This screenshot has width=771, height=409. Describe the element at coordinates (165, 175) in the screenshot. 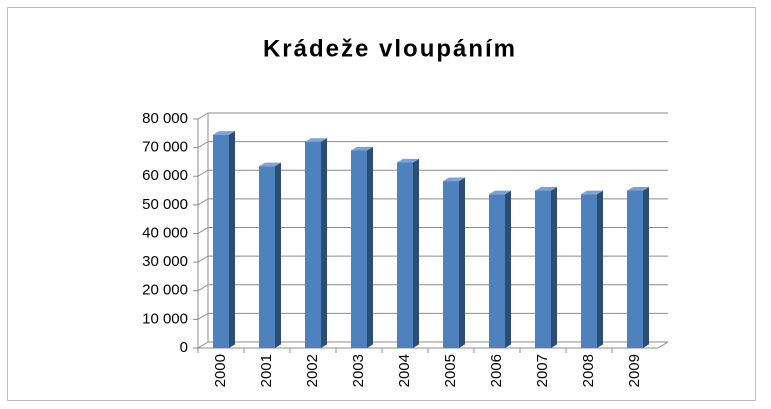

I see `y-tick-label: 60 000` at that location.